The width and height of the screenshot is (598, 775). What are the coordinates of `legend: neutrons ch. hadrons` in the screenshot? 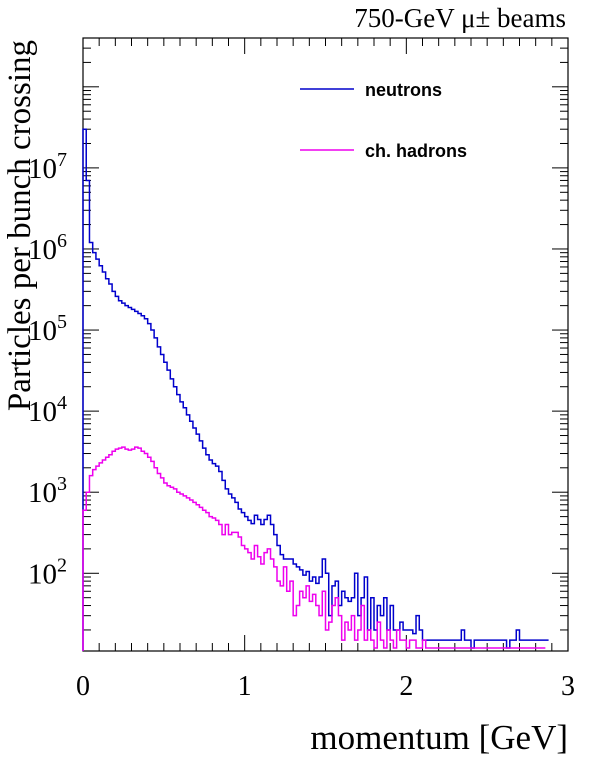 It's located at (383, 120).